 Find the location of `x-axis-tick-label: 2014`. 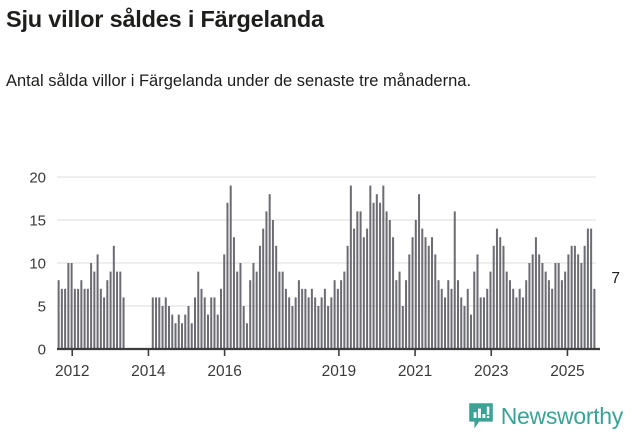

x-axis-tick-label: 2014 is located at coordinates (148, 371).